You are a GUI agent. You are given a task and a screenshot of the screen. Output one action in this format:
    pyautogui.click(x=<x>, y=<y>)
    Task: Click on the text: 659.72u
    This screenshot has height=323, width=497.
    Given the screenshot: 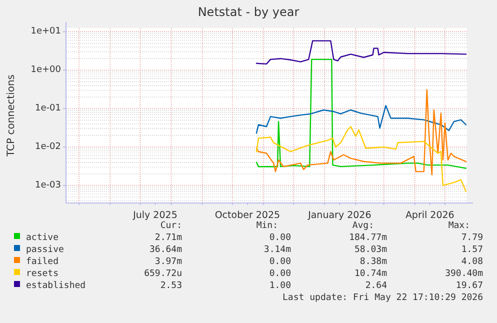 What is the action you would take?
    pyautogui.click(x=163, y=274)
    